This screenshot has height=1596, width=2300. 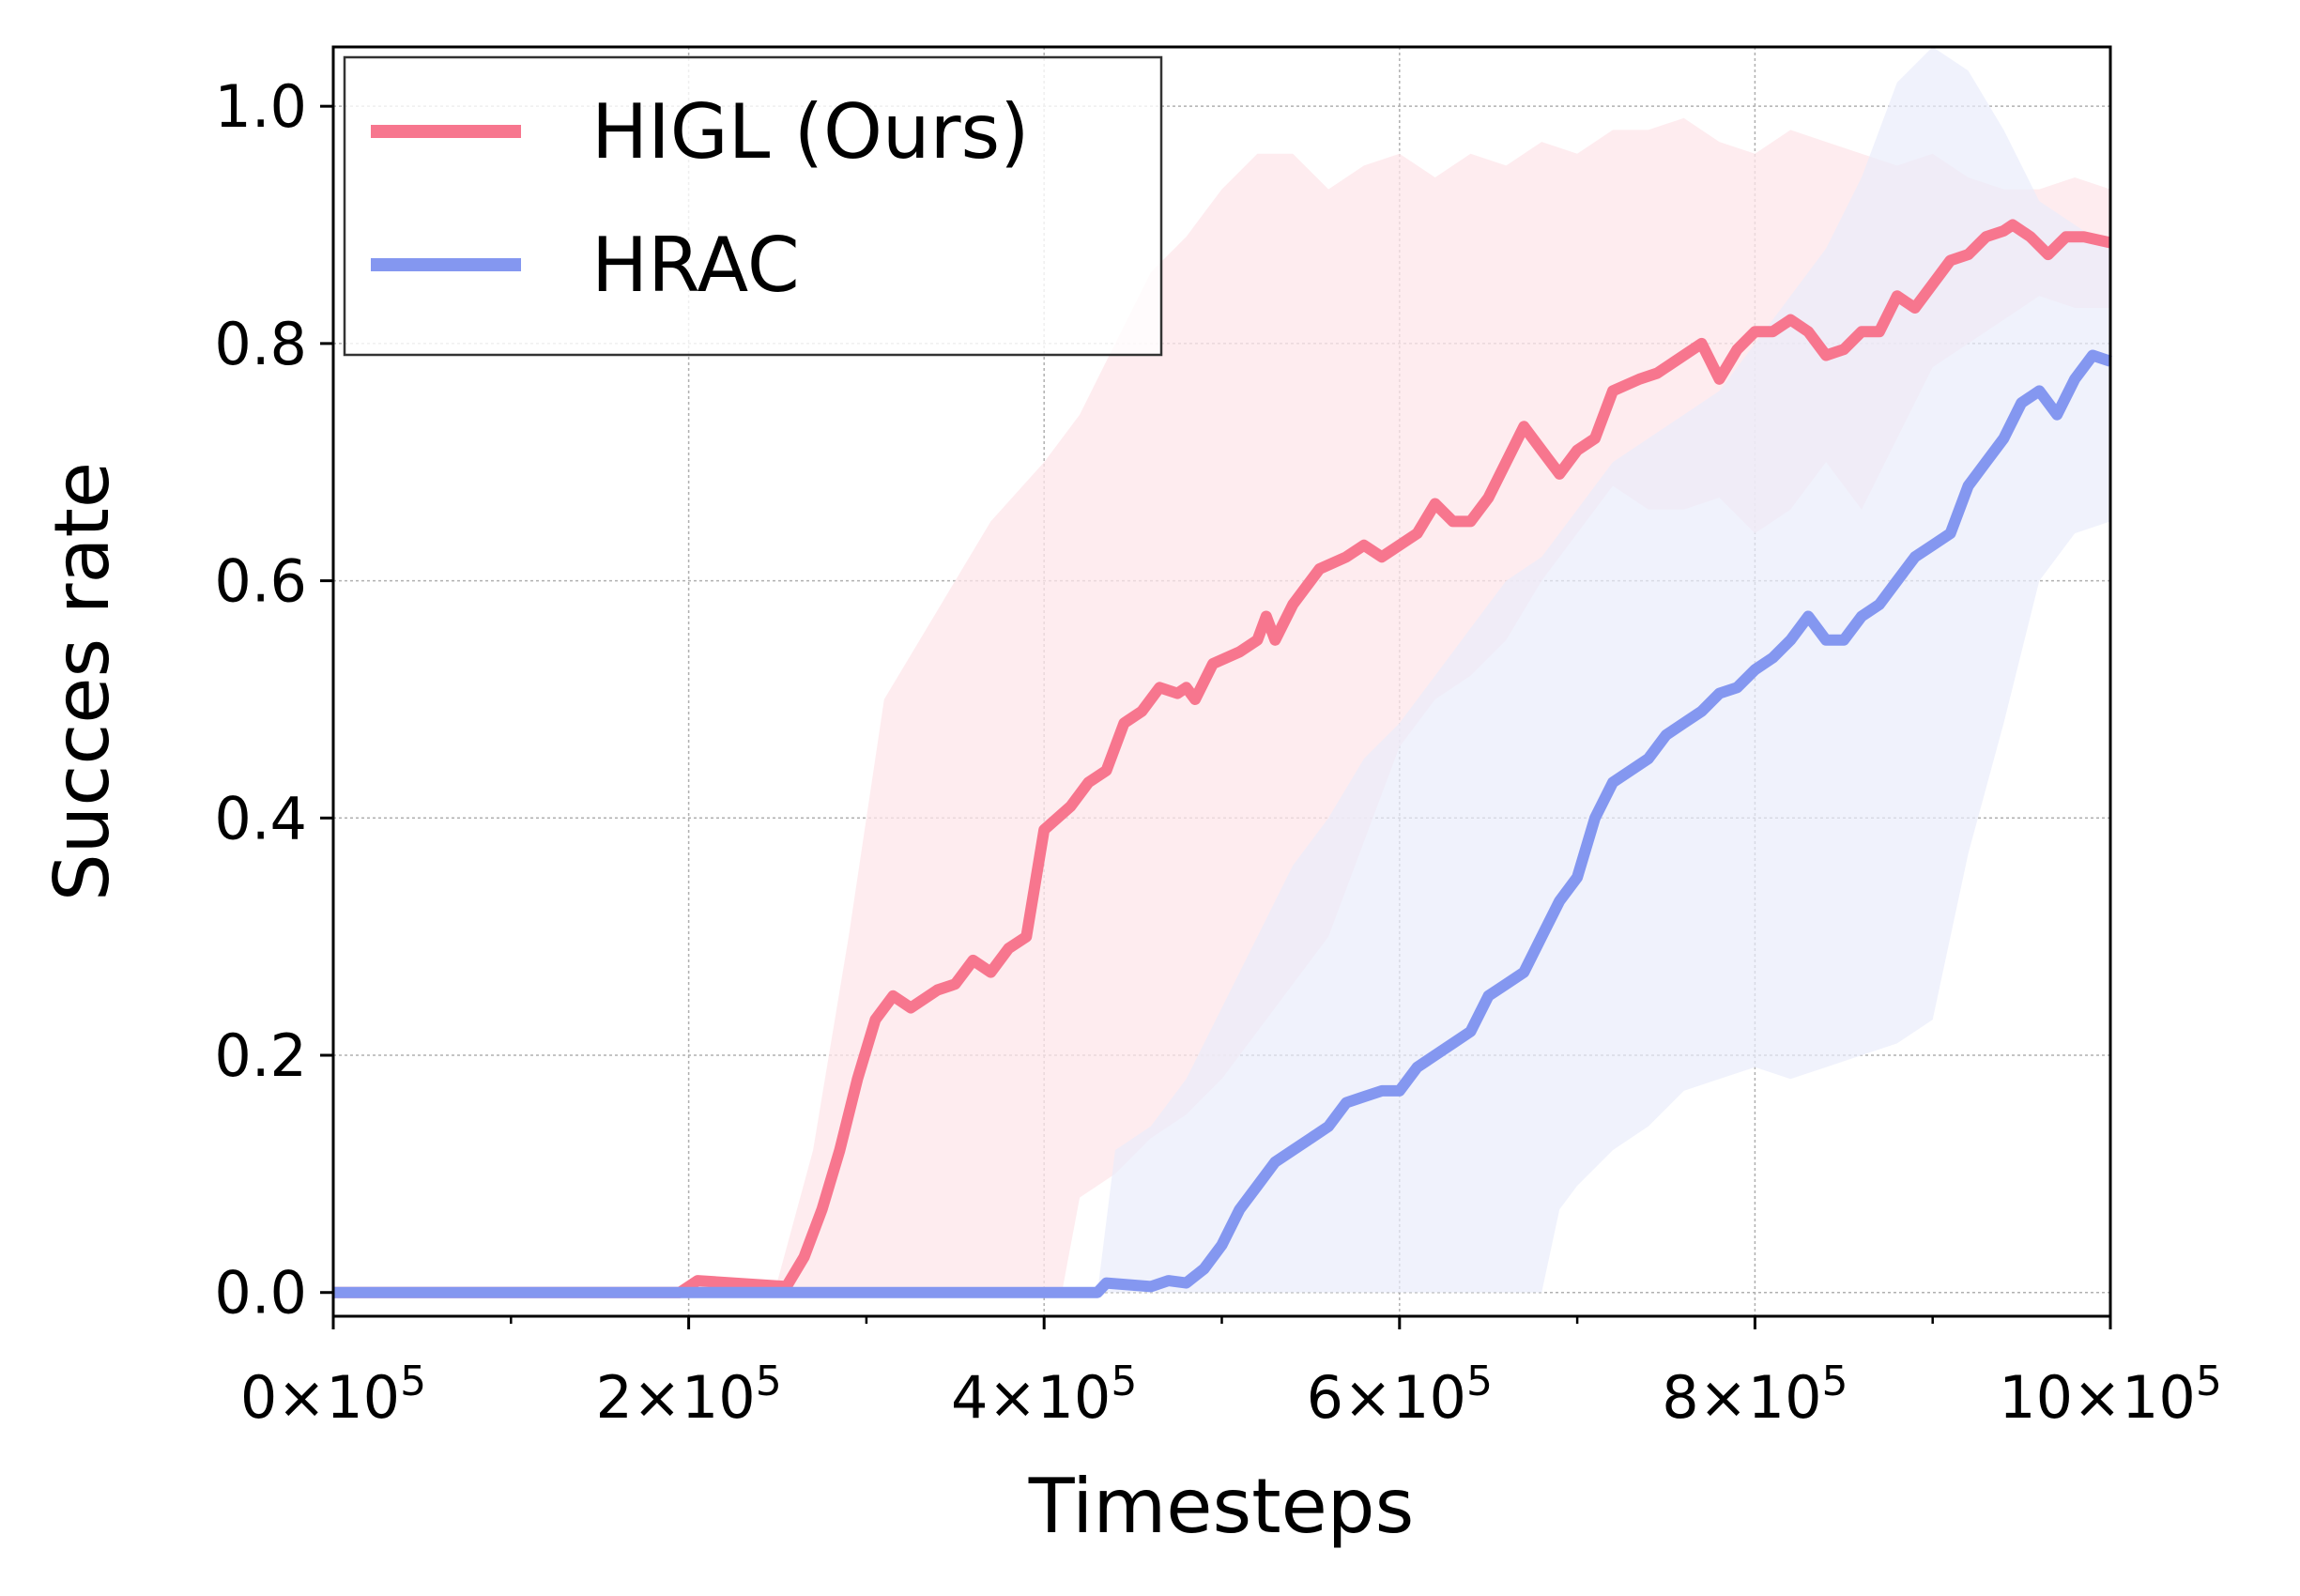 I want to click on legend: HIGL (Ours) HRAC, so click(x=753, y=206).